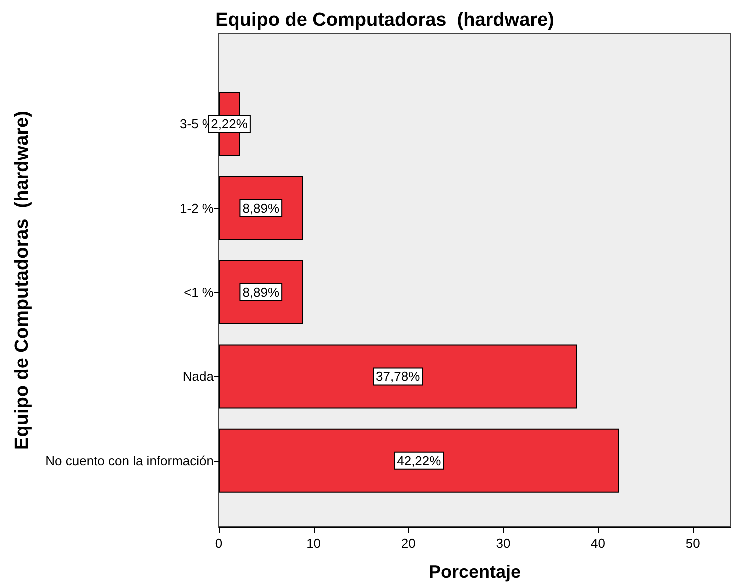  What do you see at coordinates (503, 543) in the screenshot?
I see `x-tick-label: 30` at bounding box center [503, 543].